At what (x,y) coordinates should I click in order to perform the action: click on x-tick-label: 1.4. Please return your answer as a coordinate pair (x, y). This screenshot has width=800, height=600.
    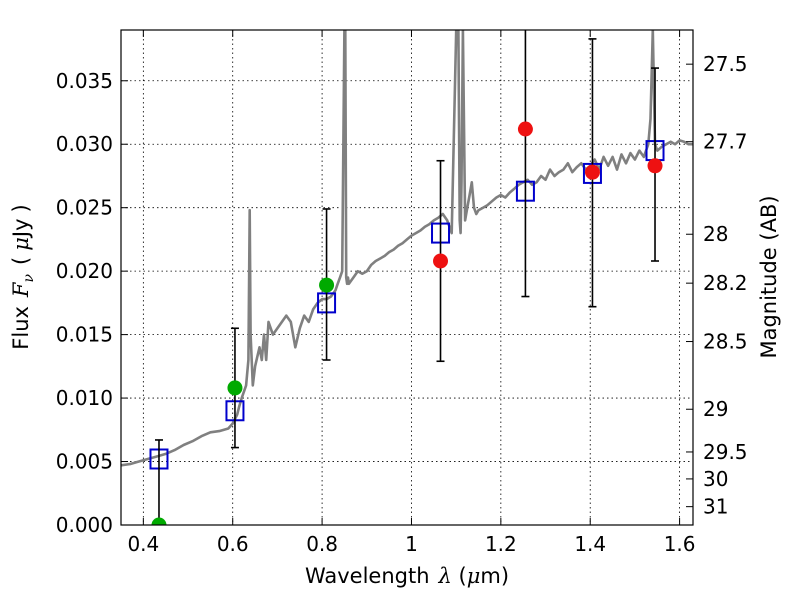
    Looking at the image, I should click on (590, 544).